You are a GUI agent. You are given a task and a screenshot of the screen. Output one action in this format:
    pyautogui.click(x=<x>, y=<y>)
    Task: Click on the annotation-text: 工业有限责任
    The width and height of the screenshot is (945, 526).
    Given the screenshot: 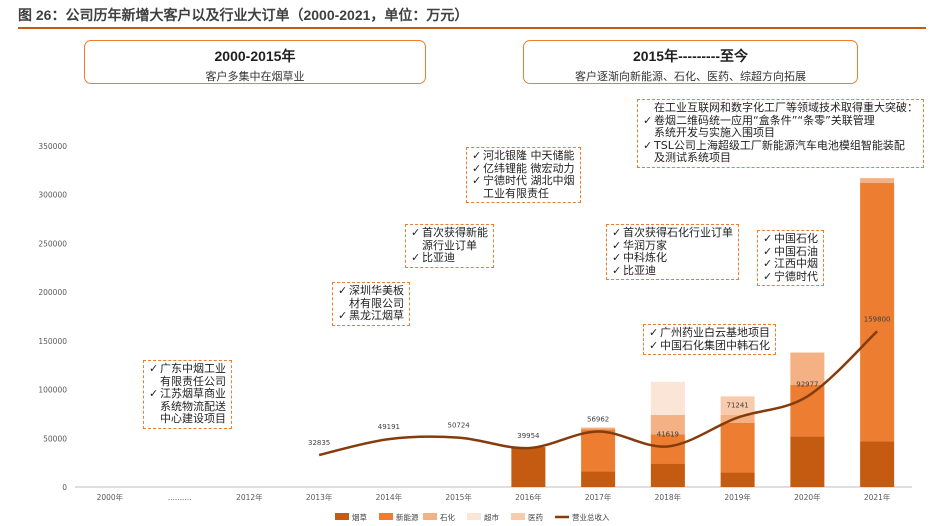 What is the action you would take?
    pyautogui.click(x=516, y=193)
    